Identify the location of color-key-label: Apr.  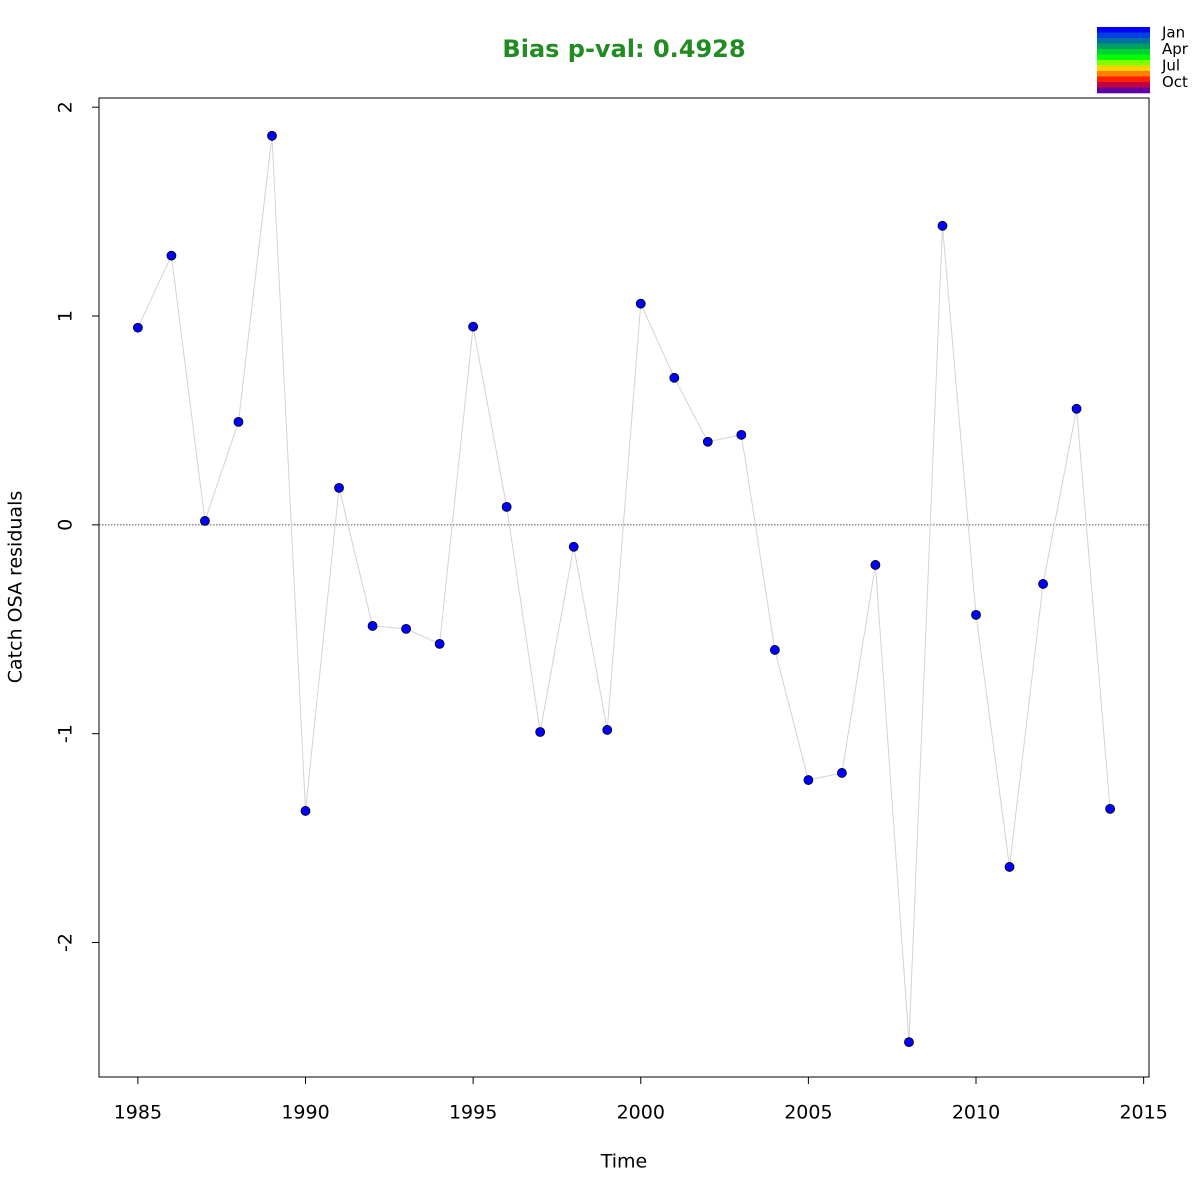
(1175, 49).